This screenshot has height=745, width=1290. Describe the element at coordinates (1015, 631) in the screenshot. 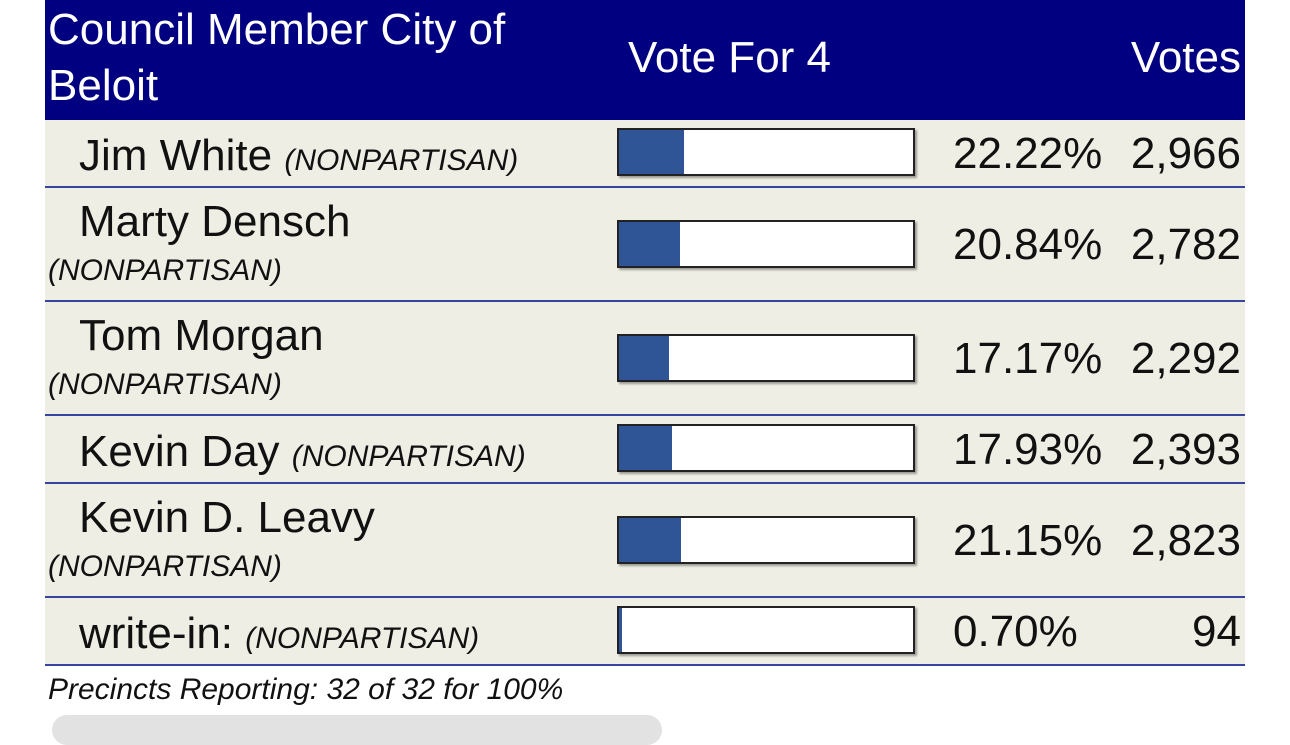

I see `vote-percent: 0.70%` at that location.